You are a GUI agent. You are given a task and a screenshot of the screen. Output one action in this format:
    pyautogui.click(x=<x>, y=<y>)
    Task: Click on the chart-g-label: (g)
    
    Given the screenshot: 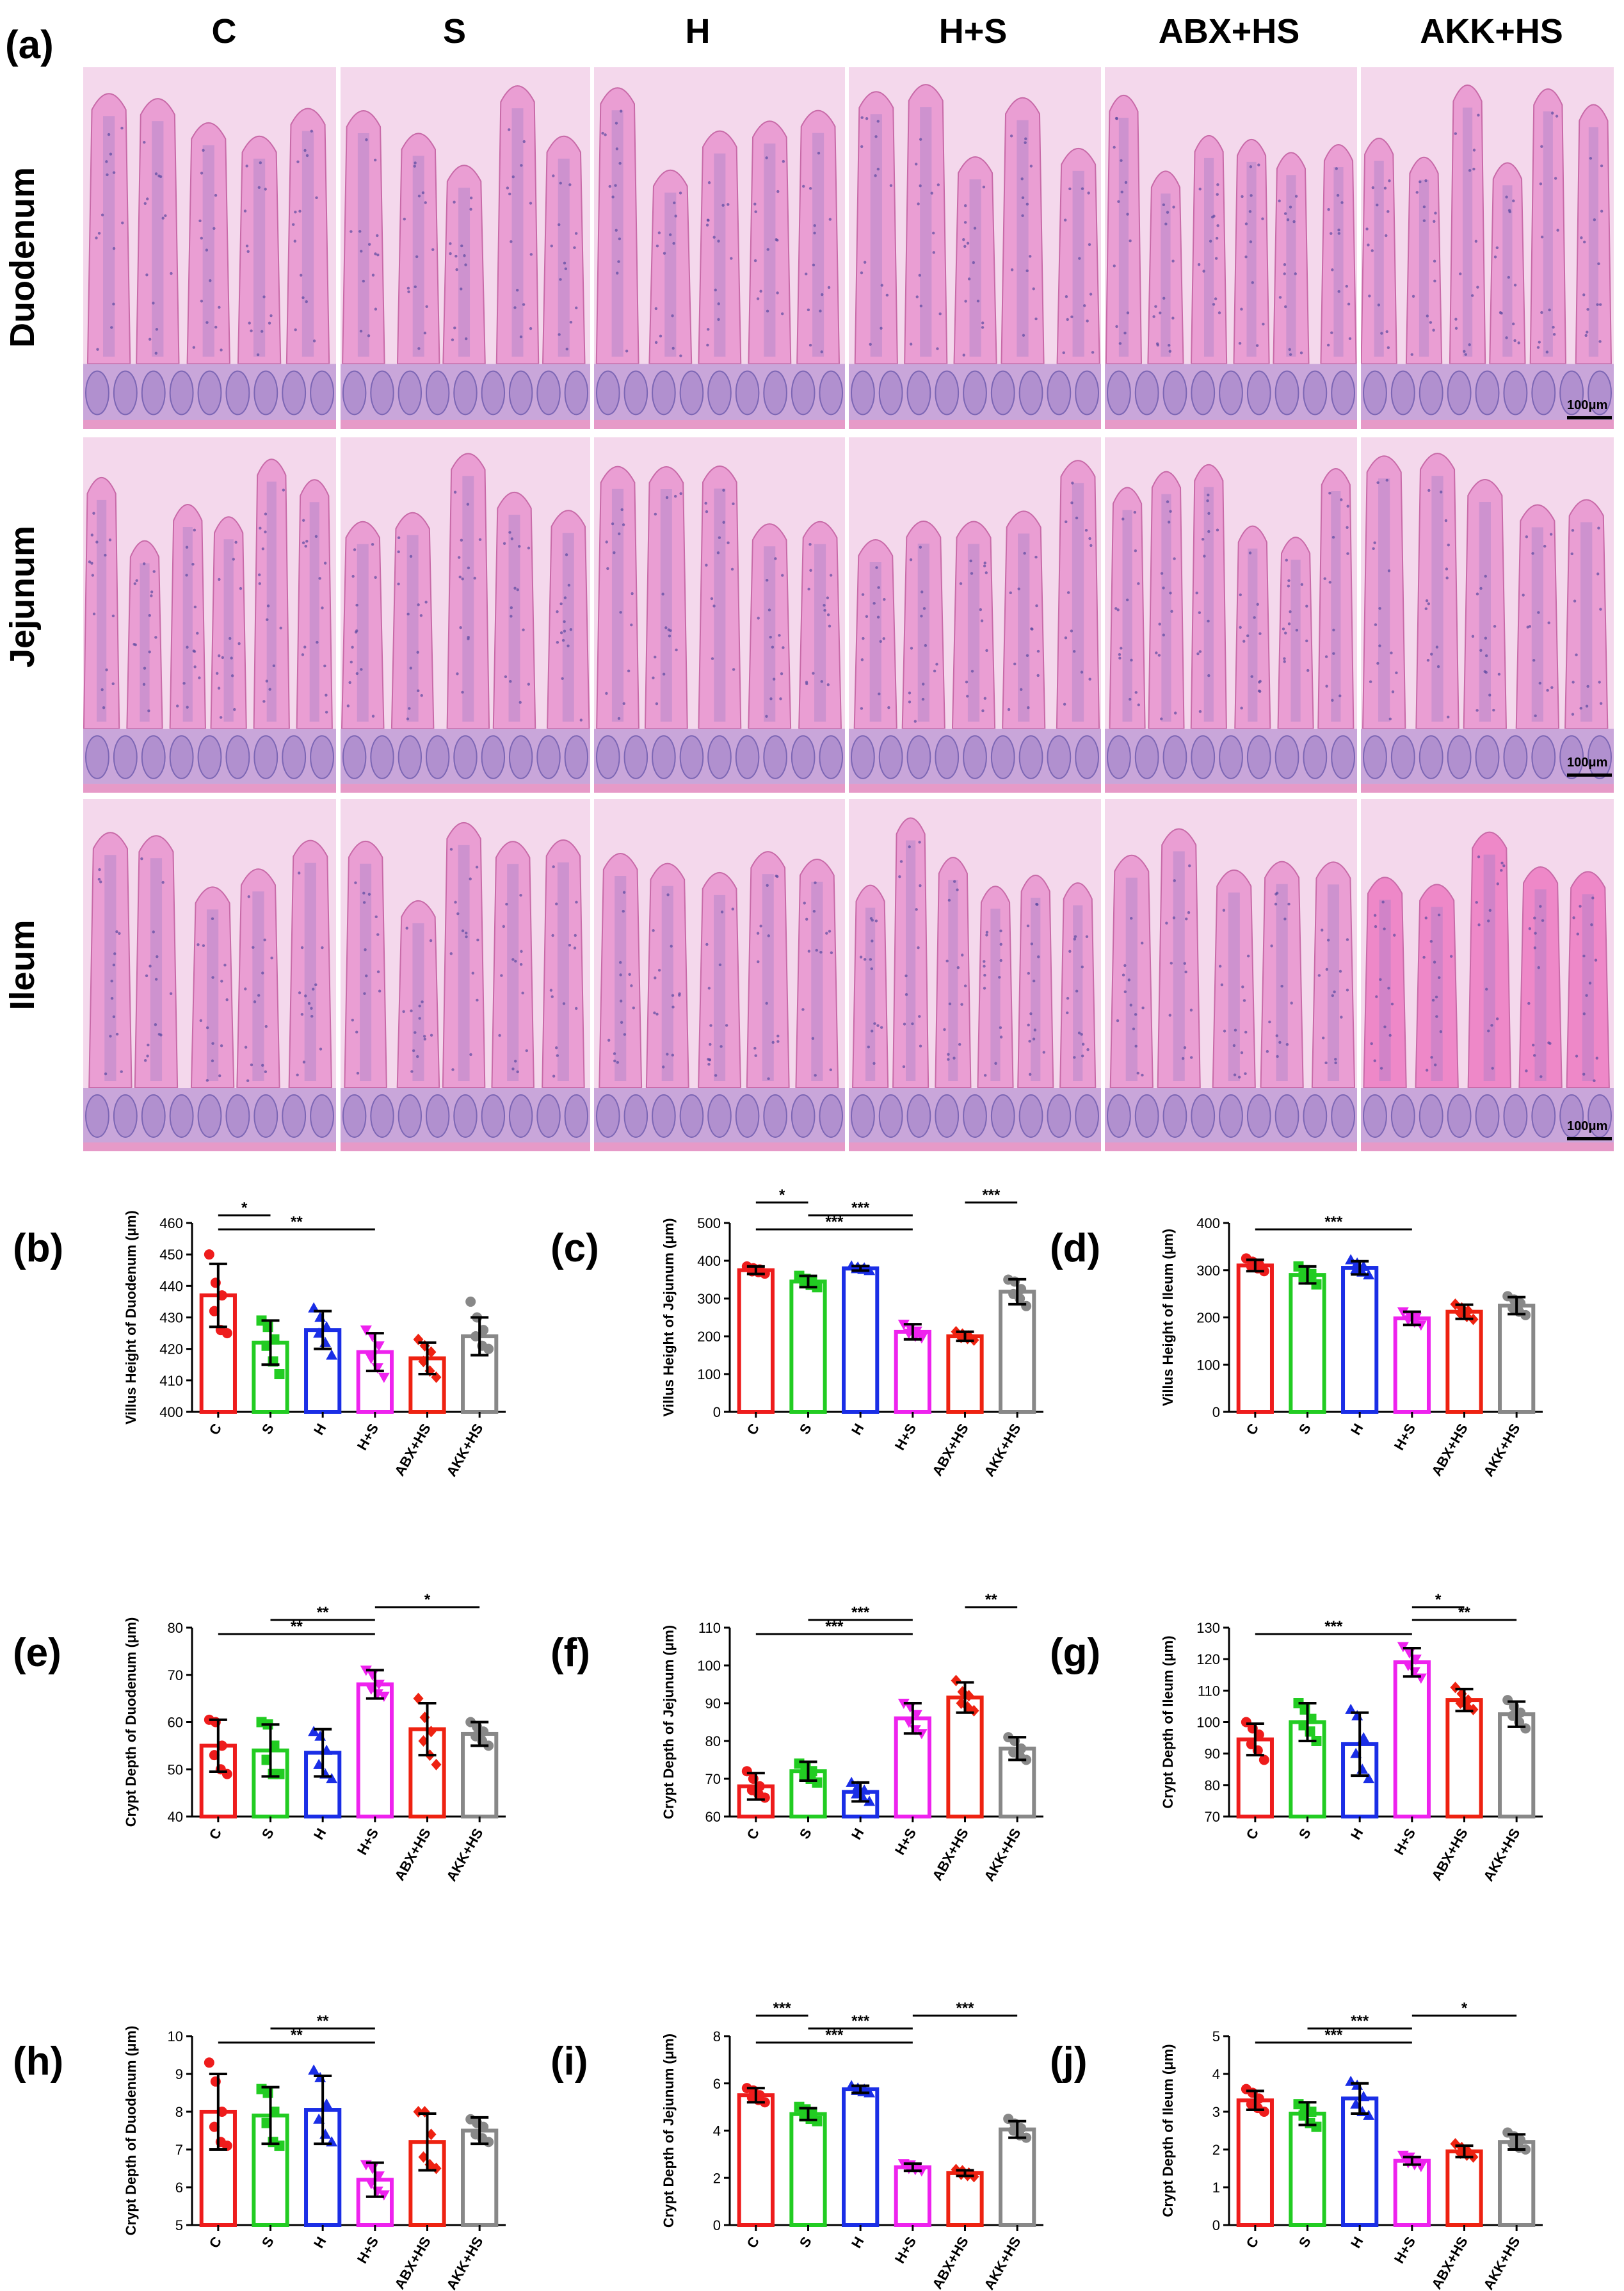 What is the action you would take?
    pyautogui.click(x=1075, y=1653)
    